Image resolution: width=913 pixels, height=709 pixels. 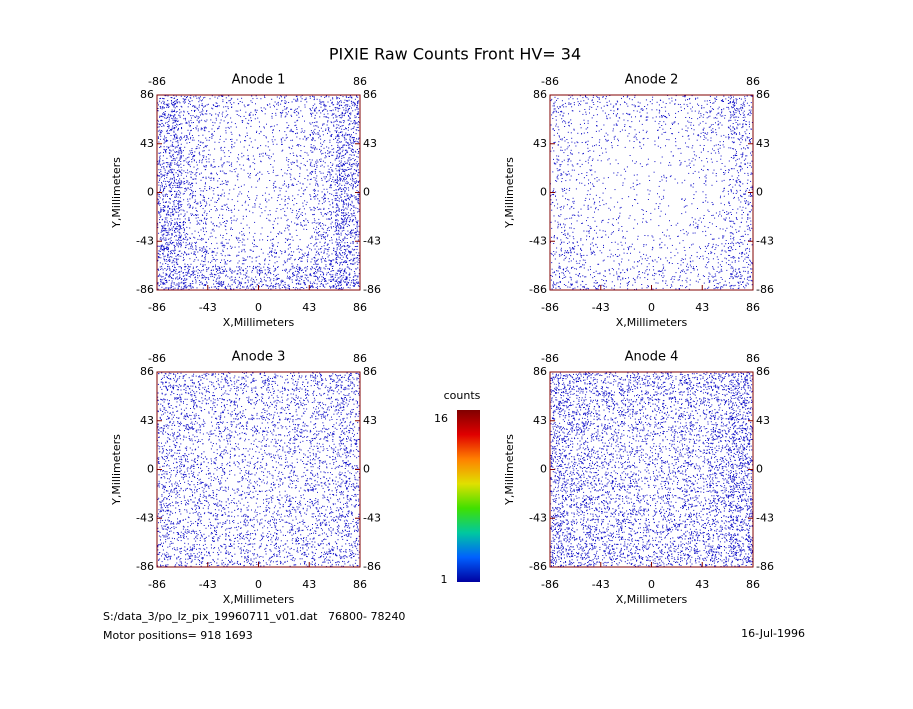 What do you see at coordinates (441, 418) in the screenshot?
I see `colorbar-tick: 16` at bounding box center [441, 418].